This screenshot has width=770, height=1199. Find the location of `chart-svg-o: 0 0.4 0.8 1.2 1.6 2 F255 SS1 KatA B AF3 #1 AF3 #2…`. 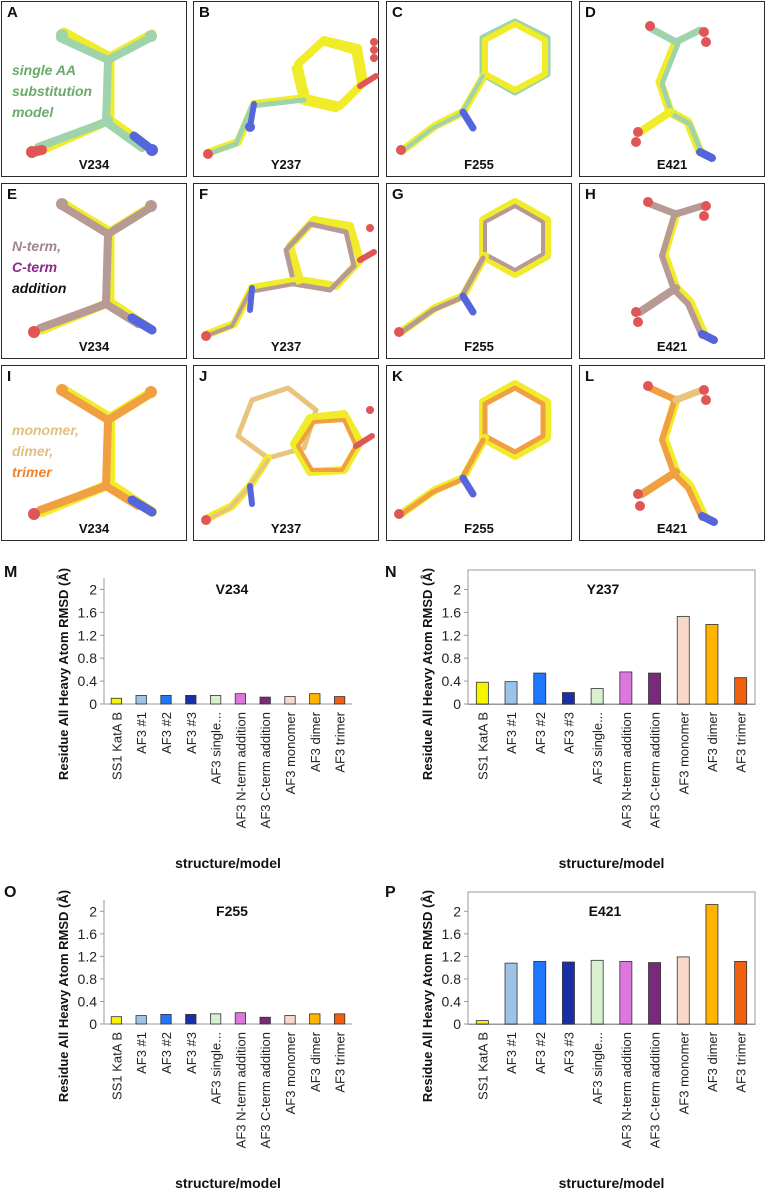

chart-svg-o: 0 0.4 0.8 1.2 1.6 2 F255 SS1 KatA B AF3 #1 AF3 #2… is located at coordinates (204, 1040).